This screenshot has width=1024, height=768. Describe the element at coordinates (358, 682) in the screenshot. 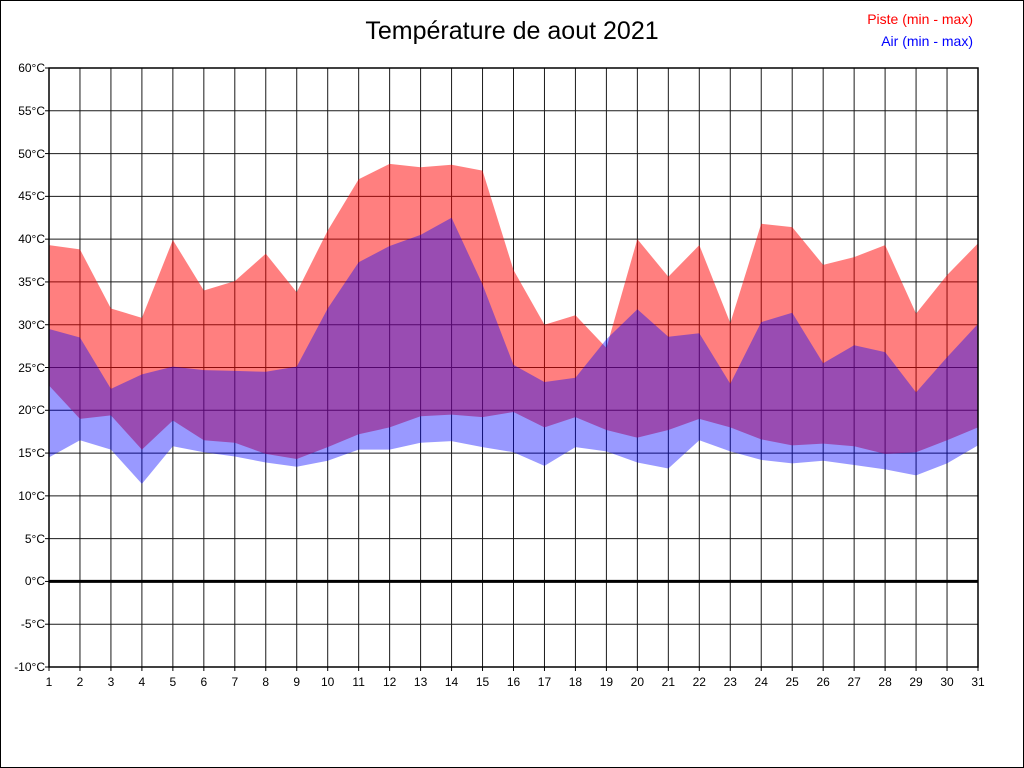

I see `x-tick-label: 11` at that location.